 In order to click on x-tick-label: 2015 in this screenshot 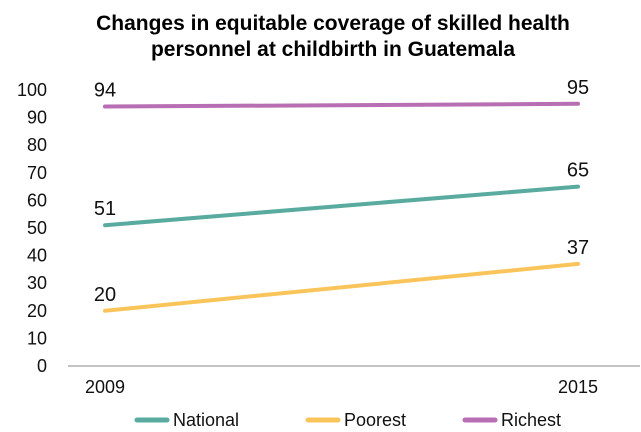, I will do `click(578, 387)`.